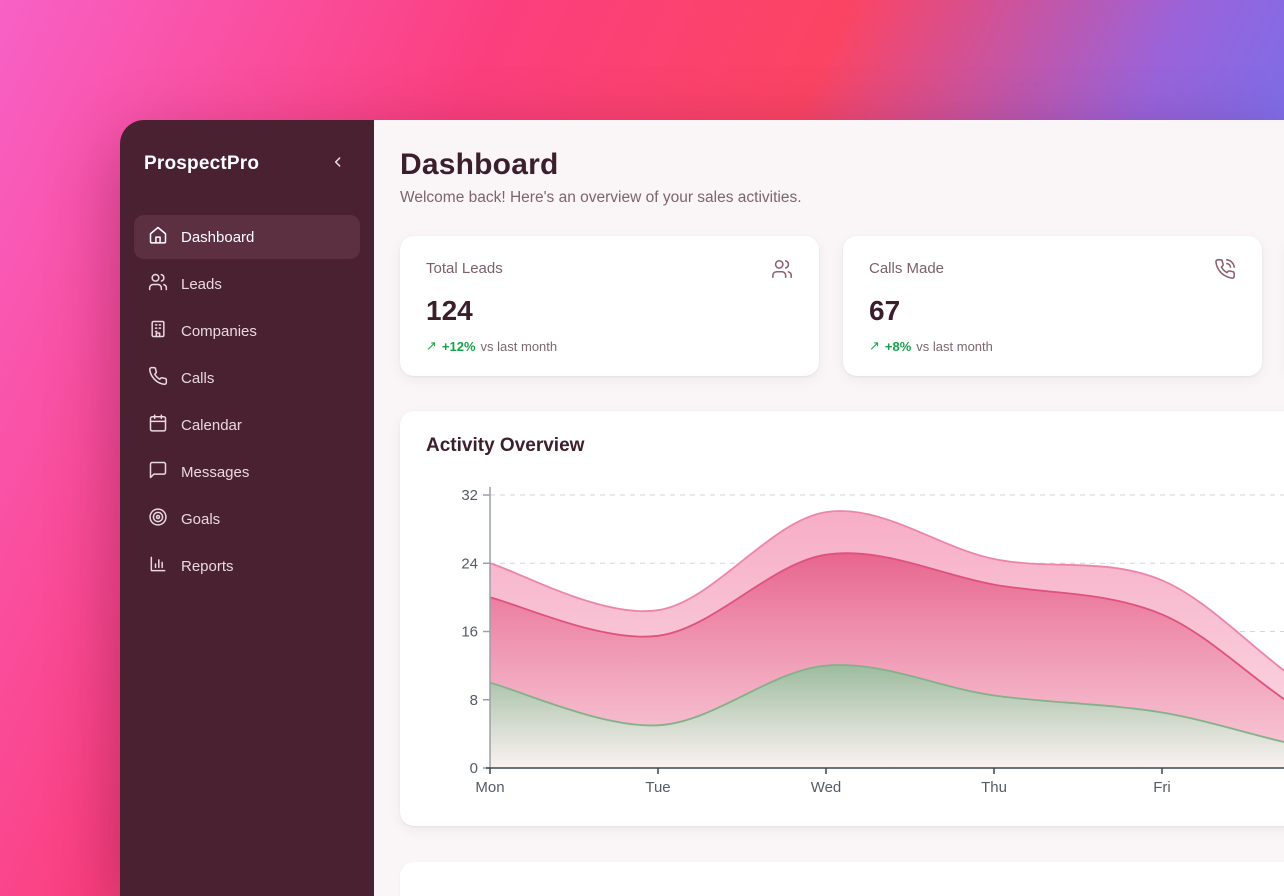  Describe the element at coordinates (207, 566) in the screenshot. I see `sidebar-item-label: Reports` at that location.